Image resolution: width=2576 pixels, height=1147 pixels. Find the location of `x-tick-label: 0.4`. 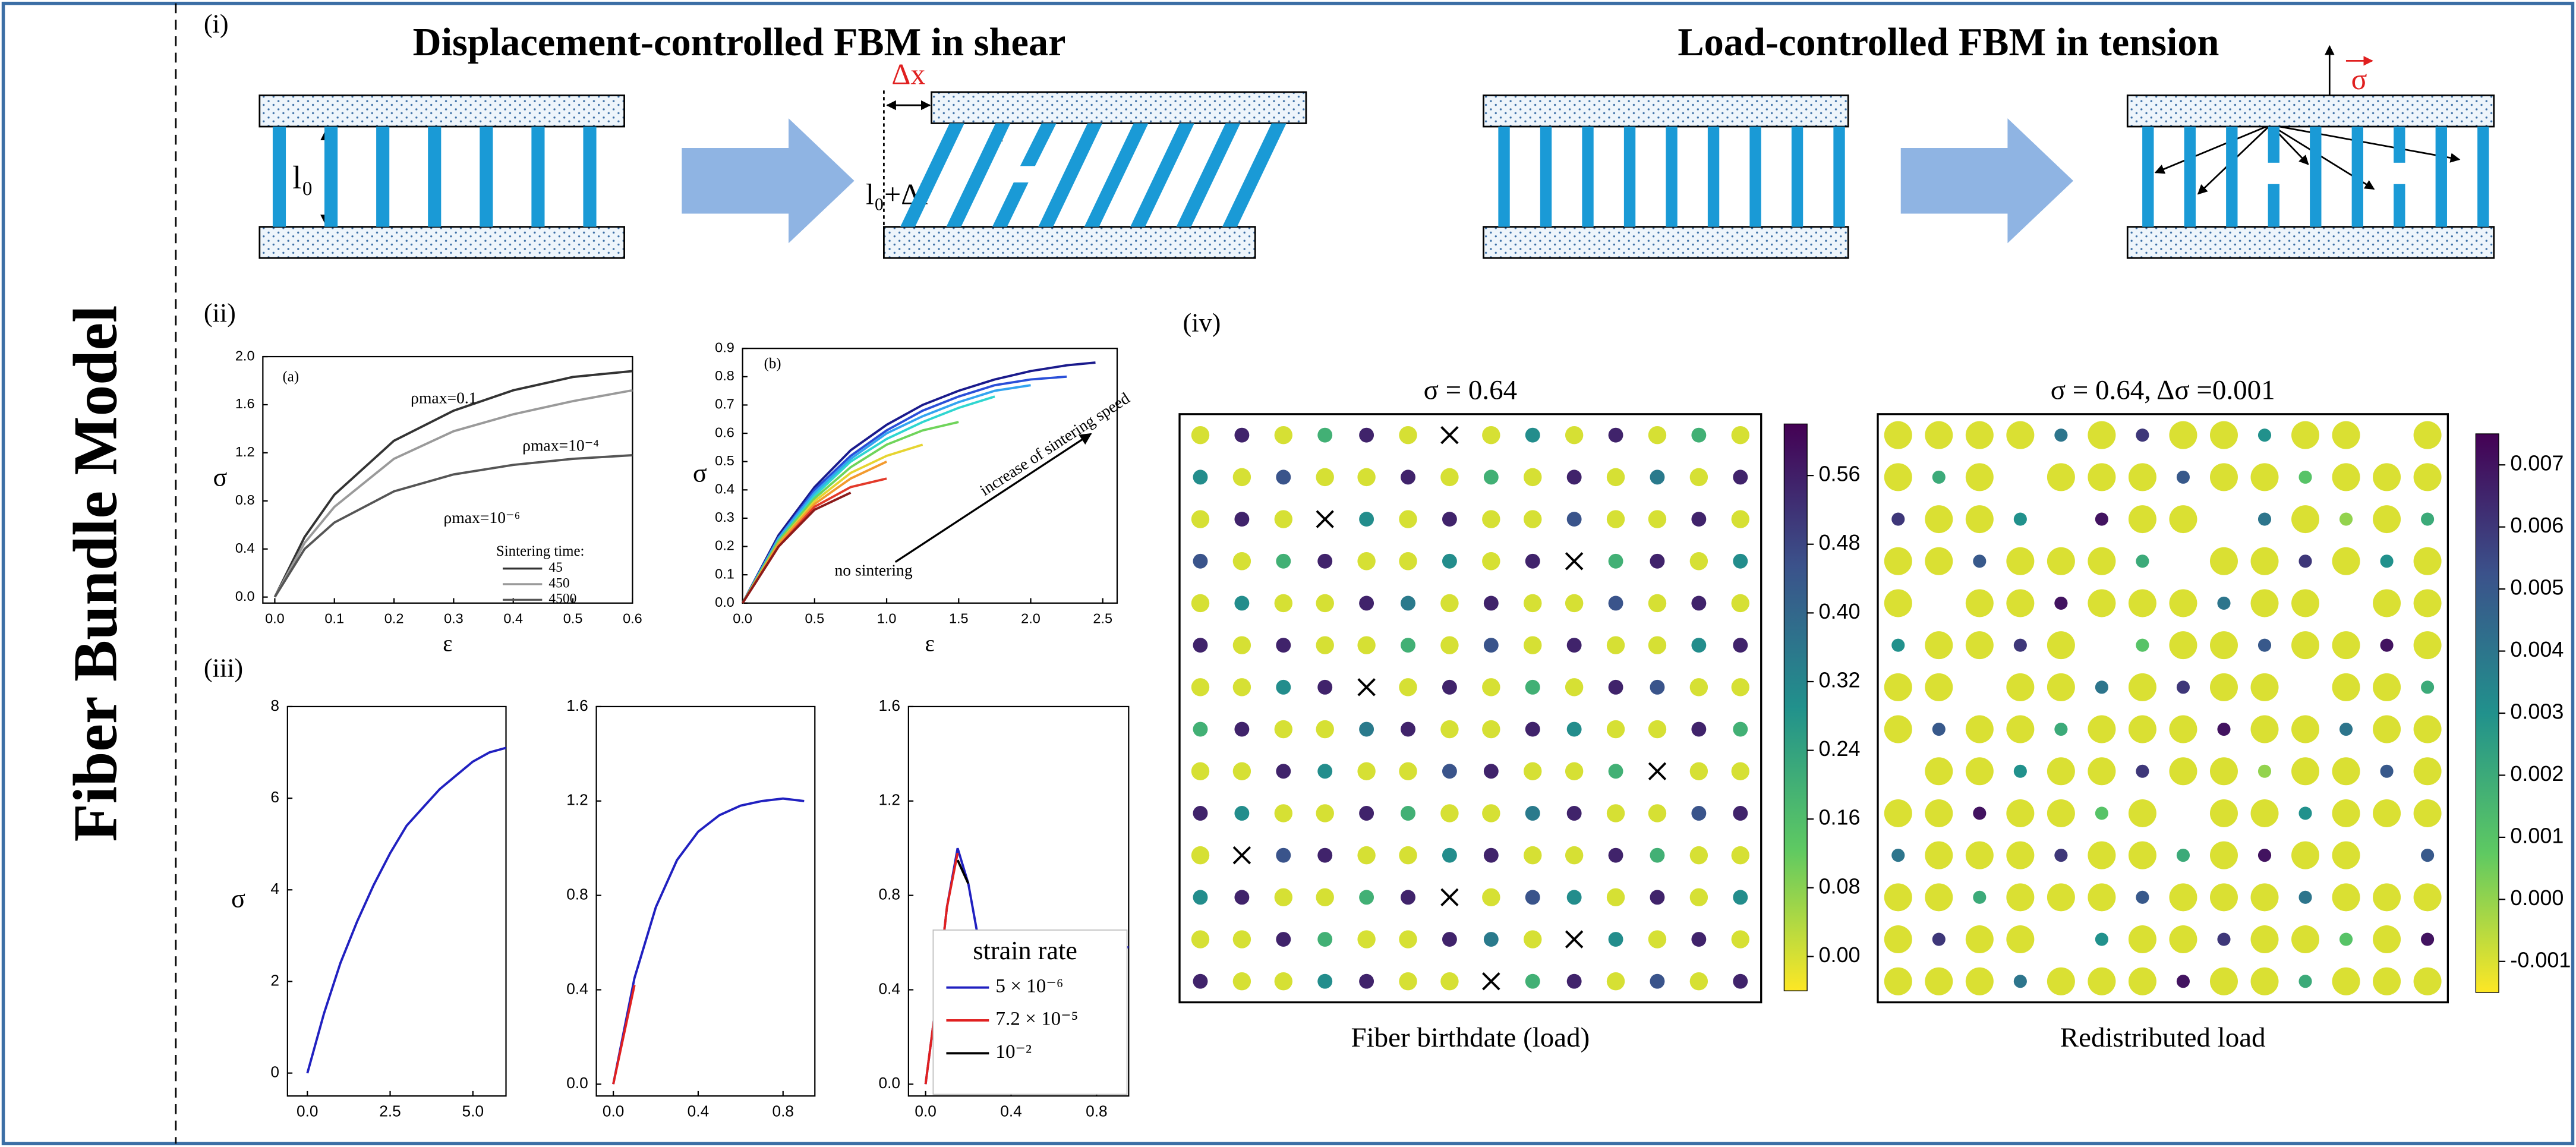

x-tick-label: 0.4 is located at coordinates (1011, 1111).